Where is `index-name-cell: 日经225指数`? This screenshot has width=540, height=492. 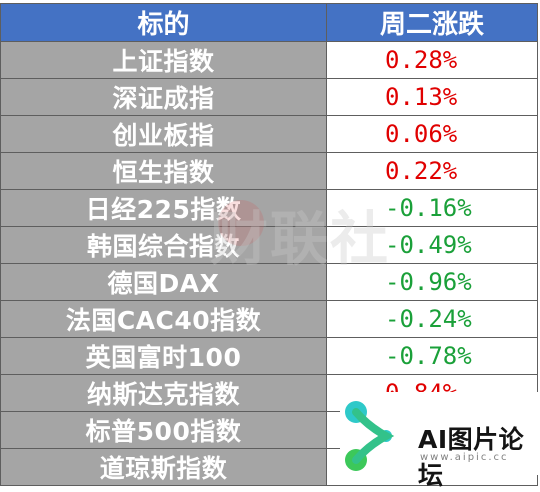 index-name-cell: 日经225指数 is located at coordinates (163, 208).